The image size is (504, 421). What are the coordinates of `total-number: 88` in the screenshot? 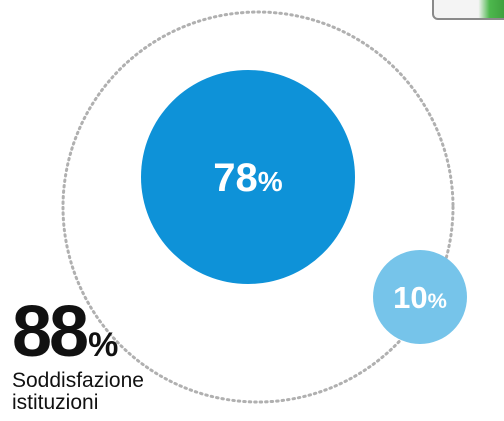 It's located at (50, 332).